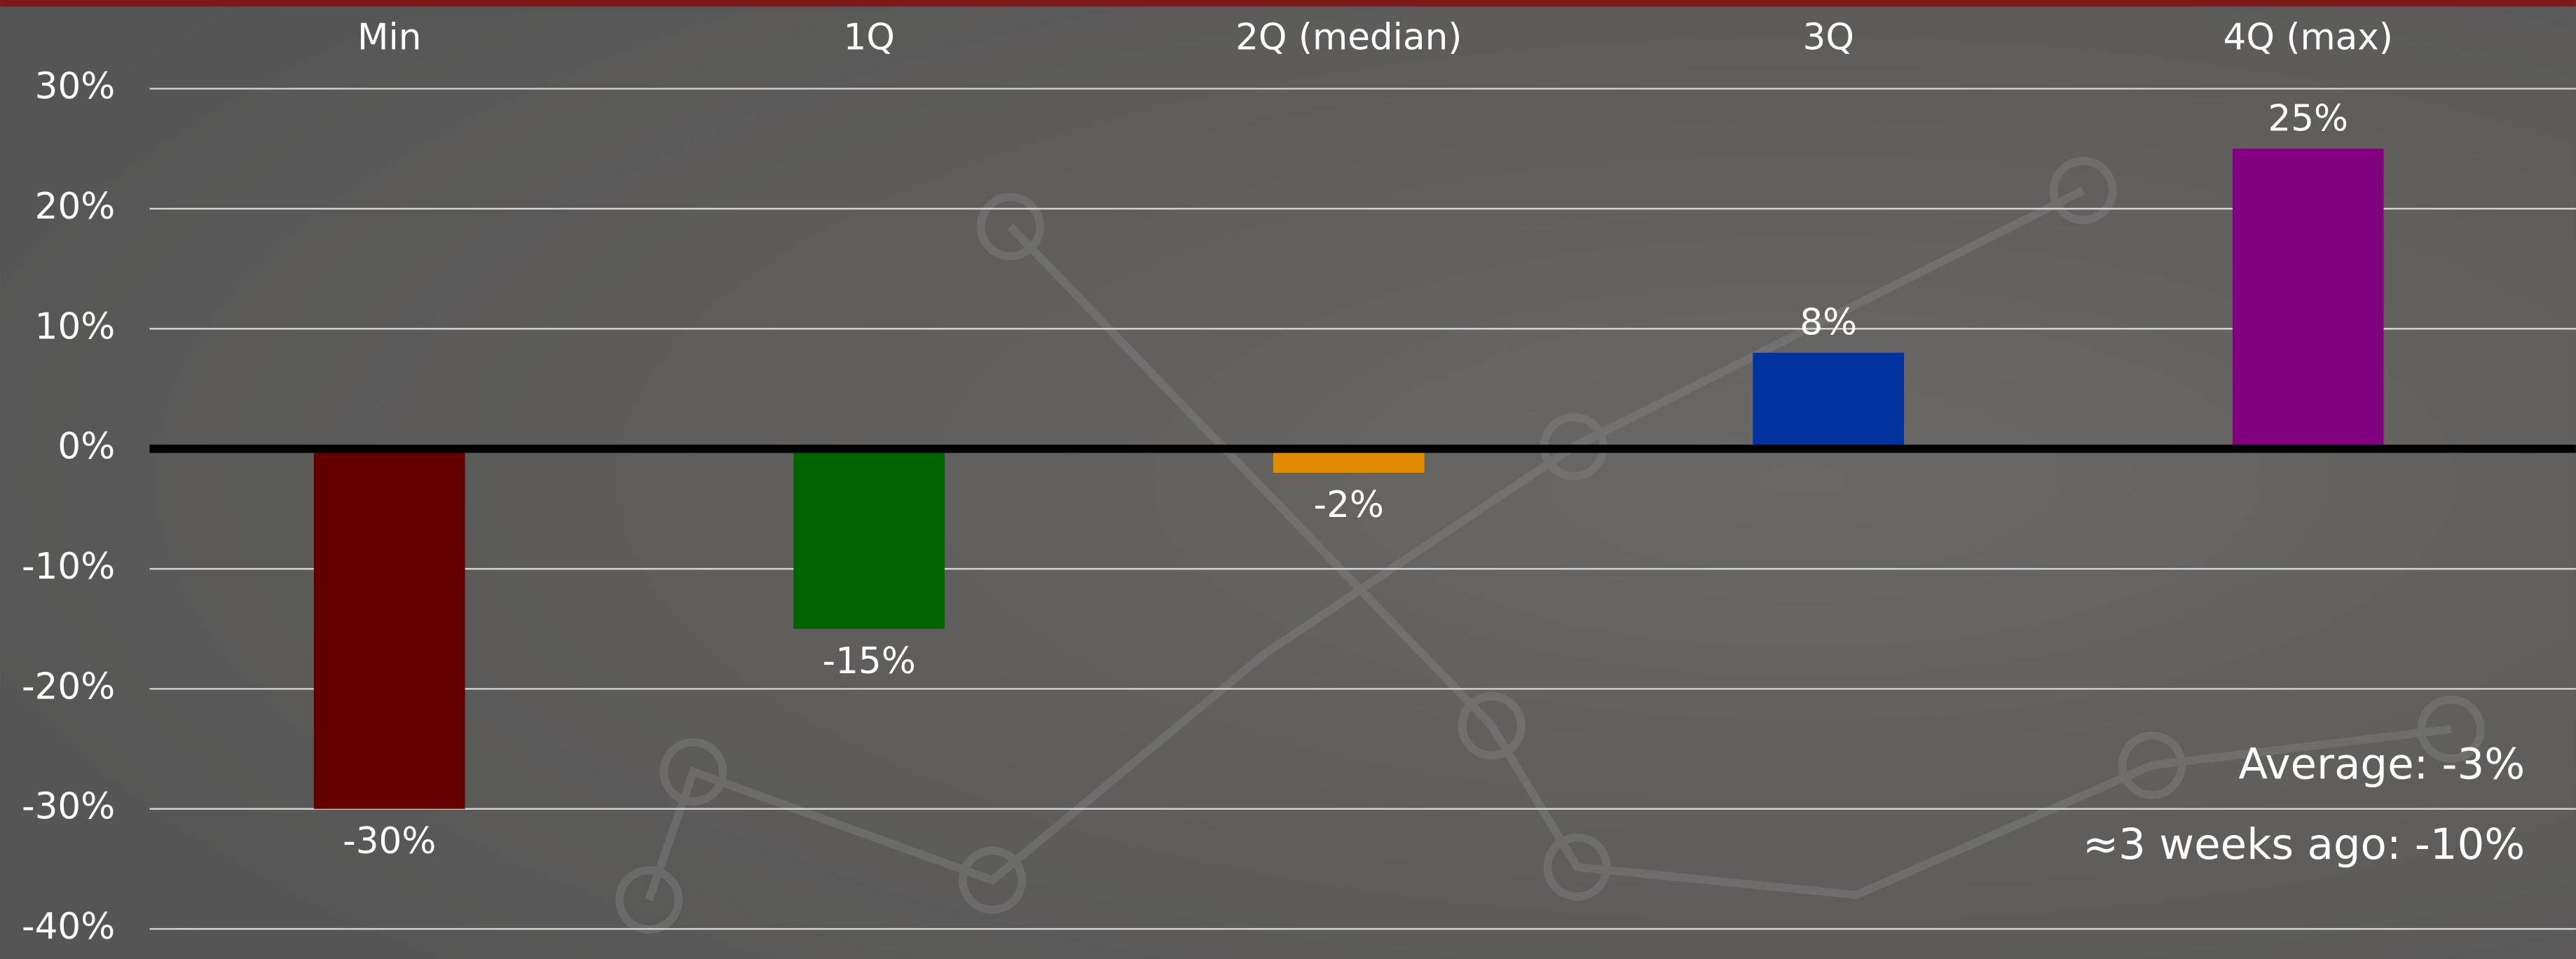 This screenshot has height=959, width=2576. Describe the element at coordinates (1349, 505) in the screenshot. I see `value-label: -2%` at that location.